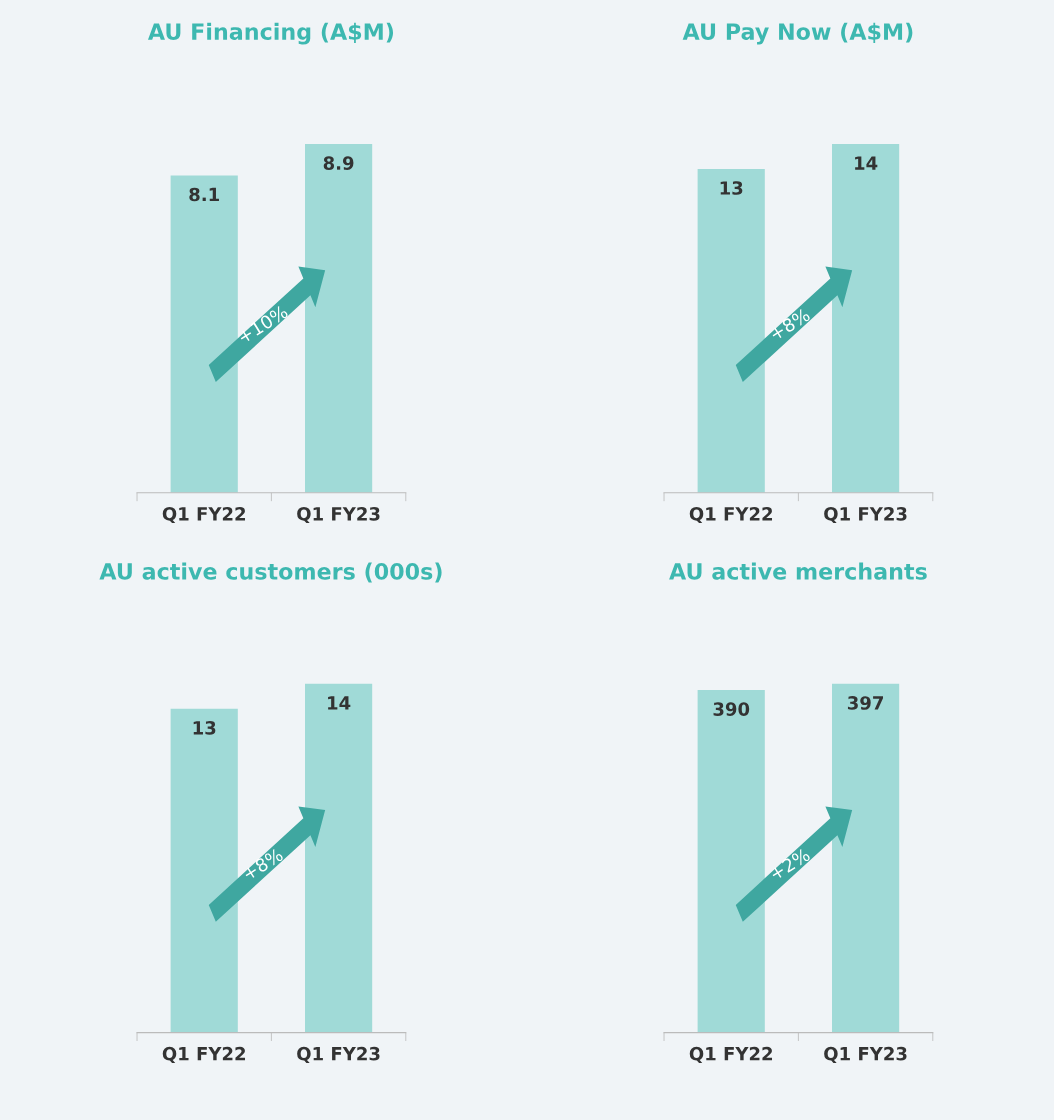  Describe the element at coordinates (731, 709) in the screenshot. I see `data-label: 390` at that location.